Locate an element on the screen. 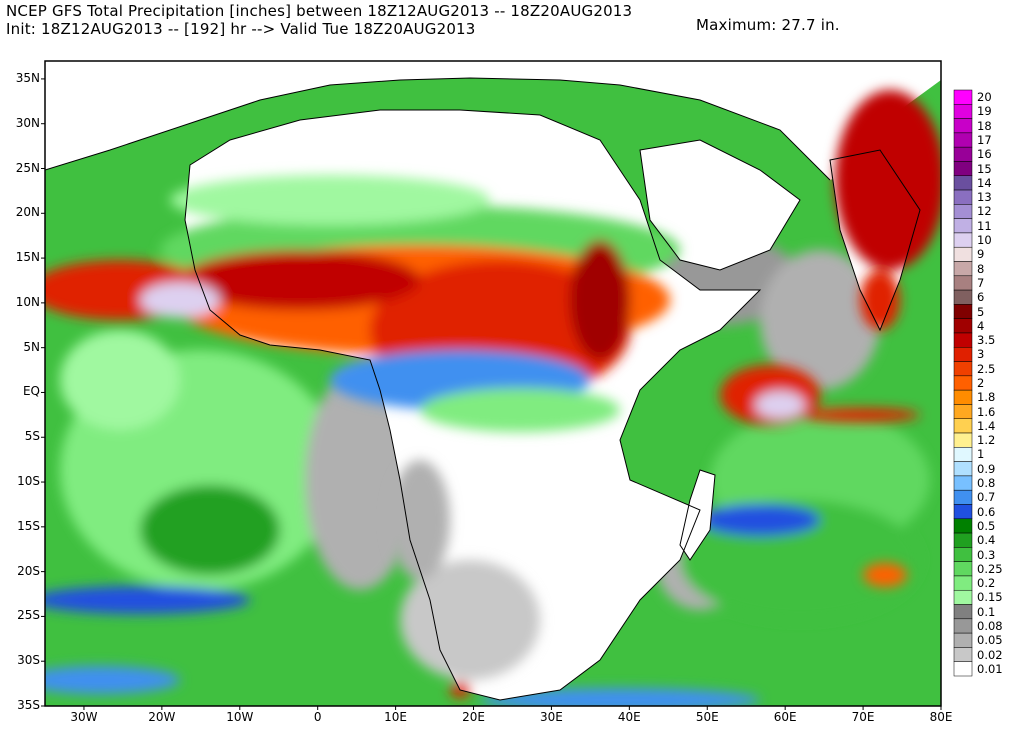 This screenshot has width=1024, height=742. lat-label: 20N is located at coordinates (27, 212).